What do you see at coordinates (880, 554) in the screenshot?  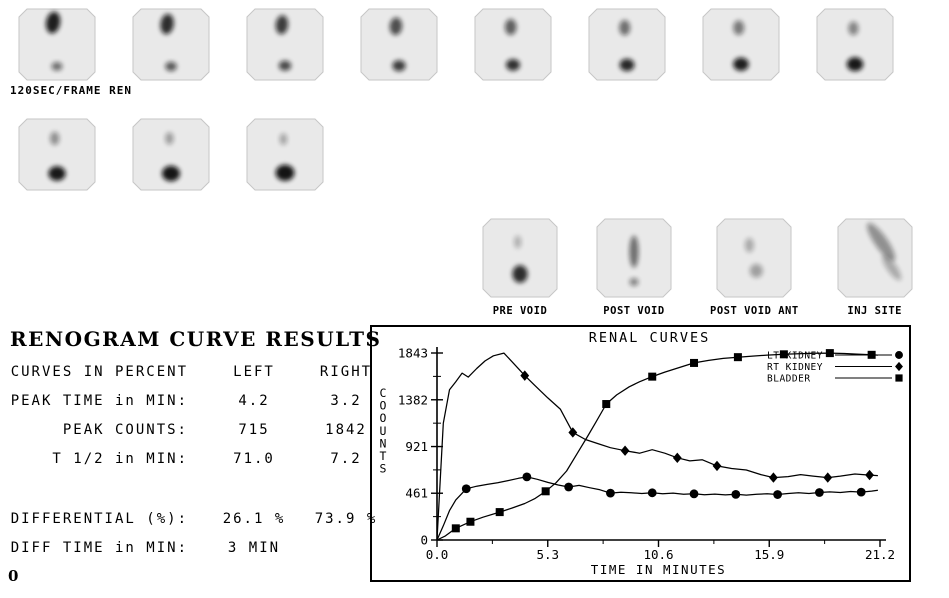 I see `x-tick-label: 21.2` at bounding box center [880, 554].